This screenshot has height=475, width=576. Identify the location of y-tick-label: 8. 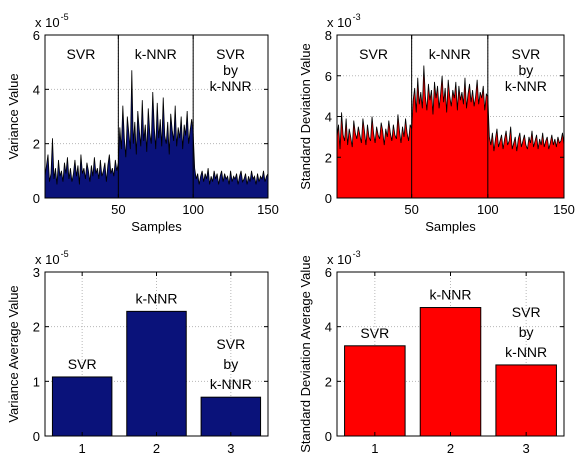
(328, 35).